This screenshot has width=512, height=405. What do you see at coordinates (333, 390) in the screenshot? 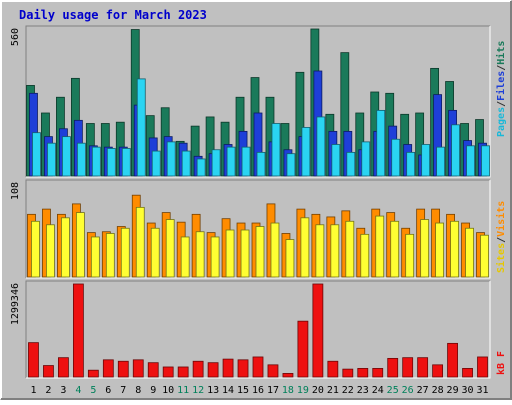
I see `x-tick-label-day-21: 21` at bounding box center [333, 390].